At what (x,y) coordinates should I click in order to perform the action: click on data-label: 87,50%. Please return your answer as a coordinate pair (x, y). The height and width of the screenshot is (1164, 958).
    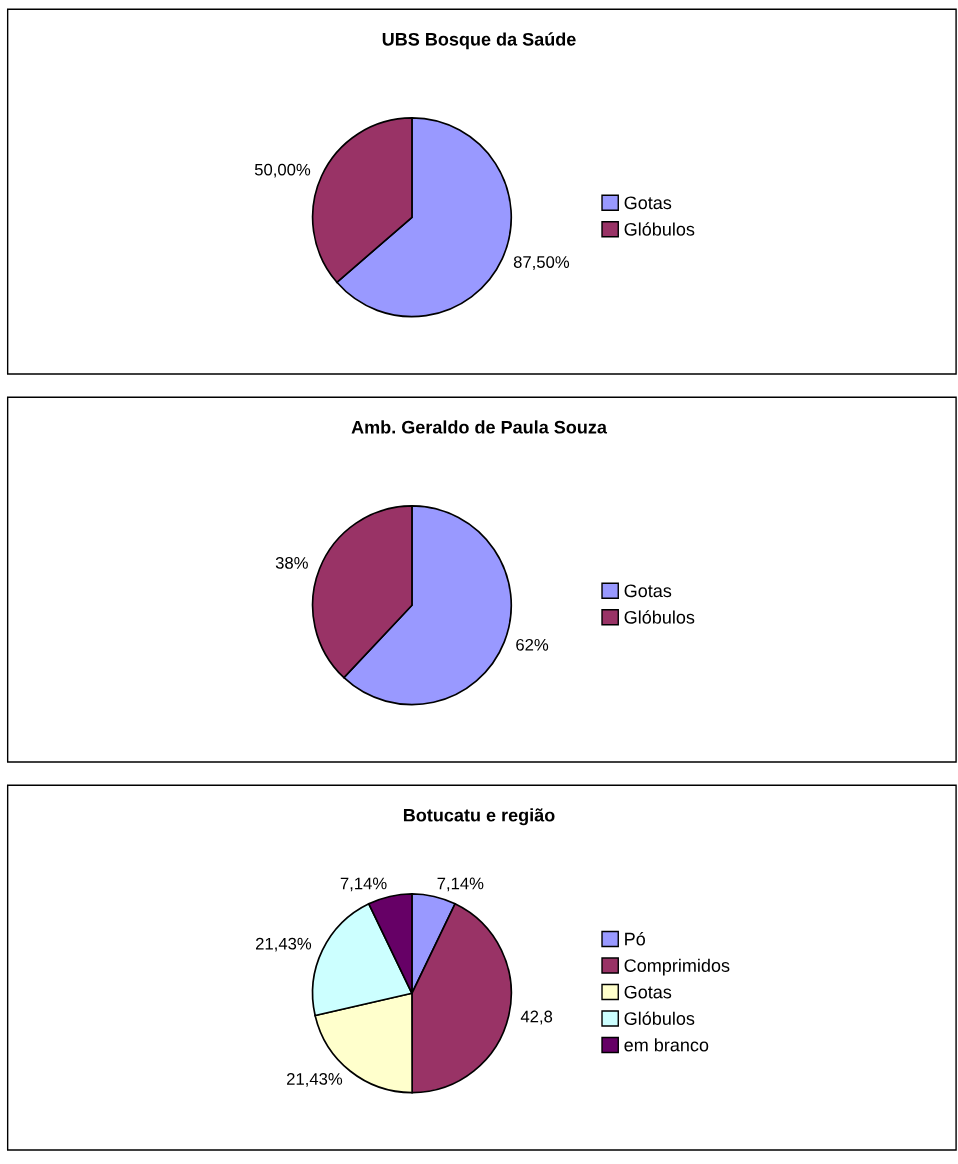
    Looking at the image, I should click on (541, 263).